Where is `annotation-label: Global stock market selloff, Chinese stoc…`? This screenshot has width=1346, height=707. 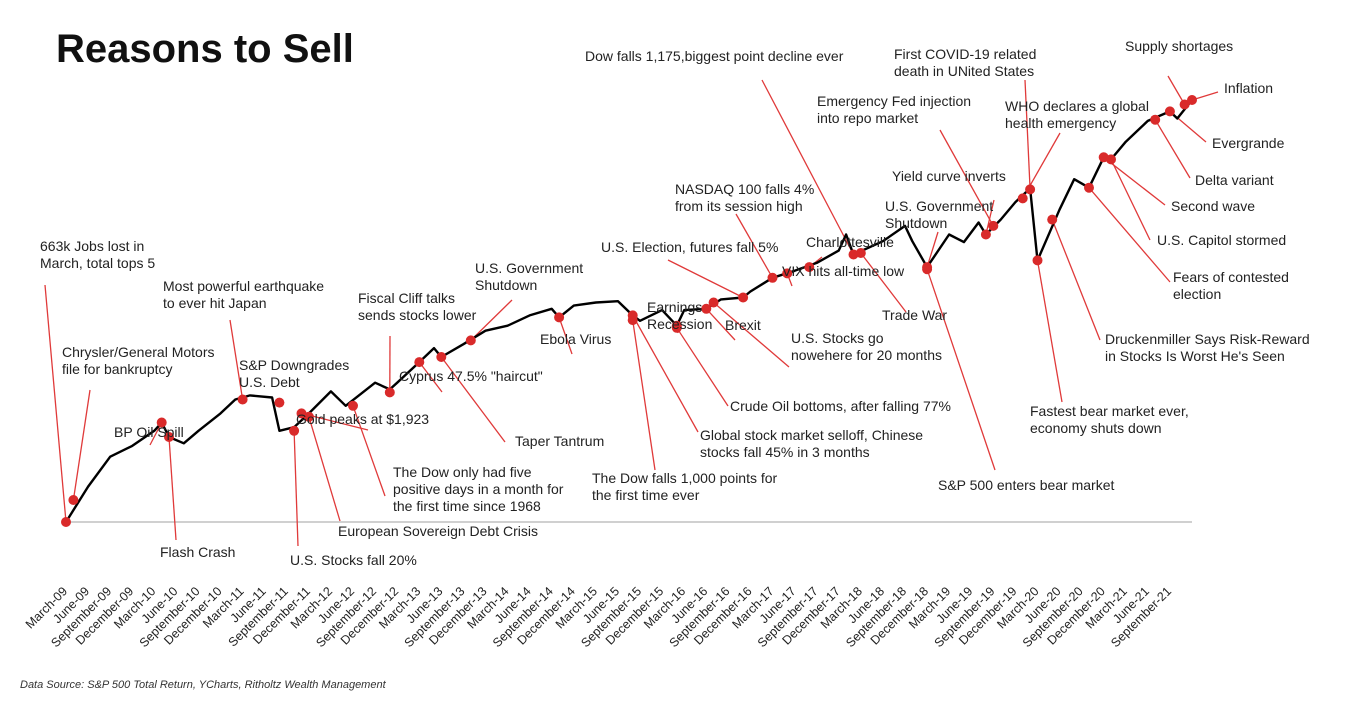
annotation-label: Global stock market selloff, Chinese stoc… is located at coordinates (811, 443).